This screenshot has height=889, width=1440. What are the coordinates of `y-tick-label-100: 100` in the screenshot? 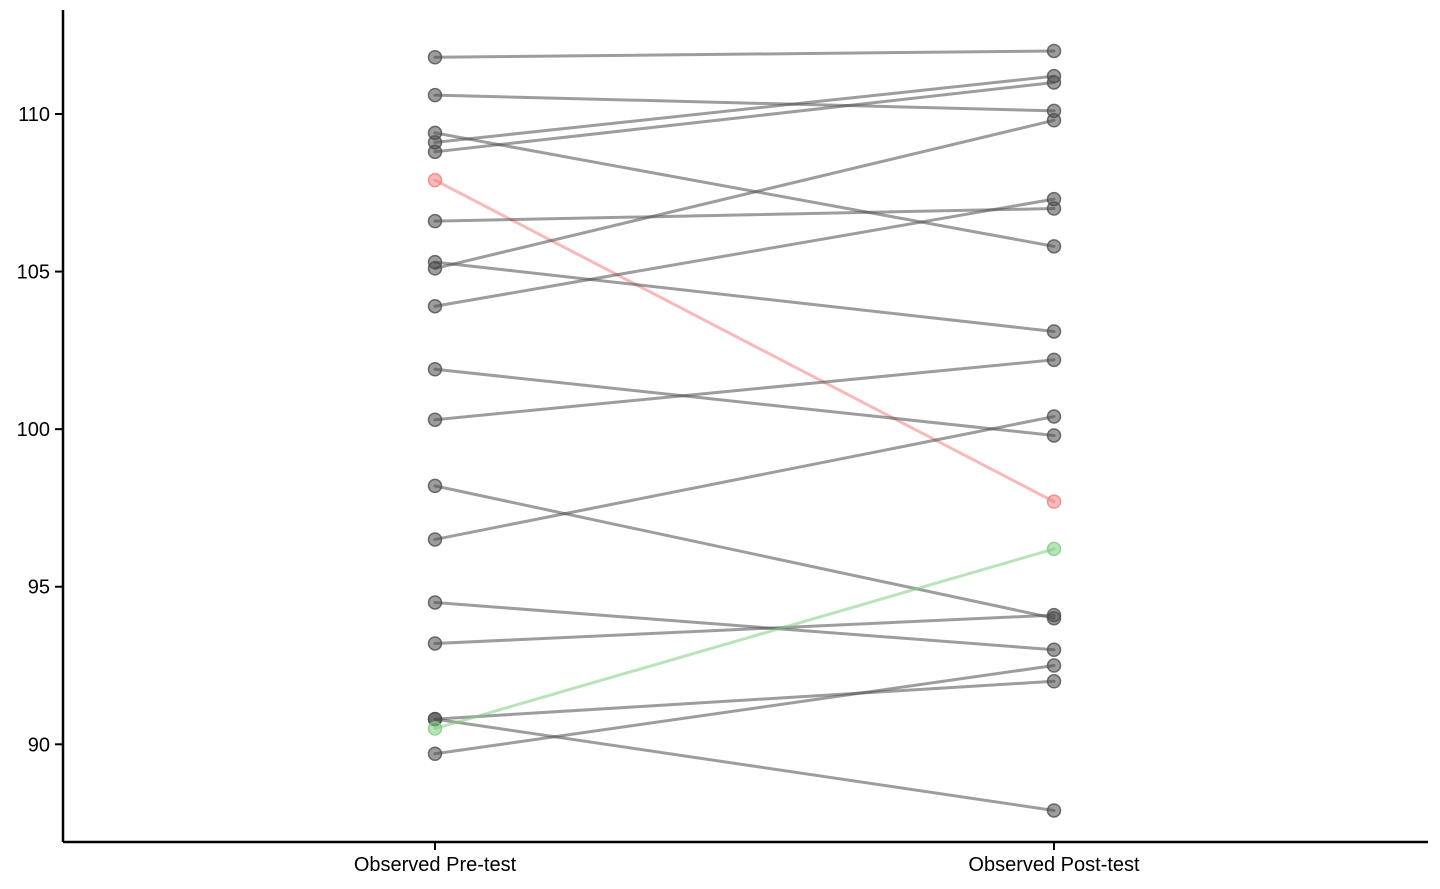 It's located at (33, 430).